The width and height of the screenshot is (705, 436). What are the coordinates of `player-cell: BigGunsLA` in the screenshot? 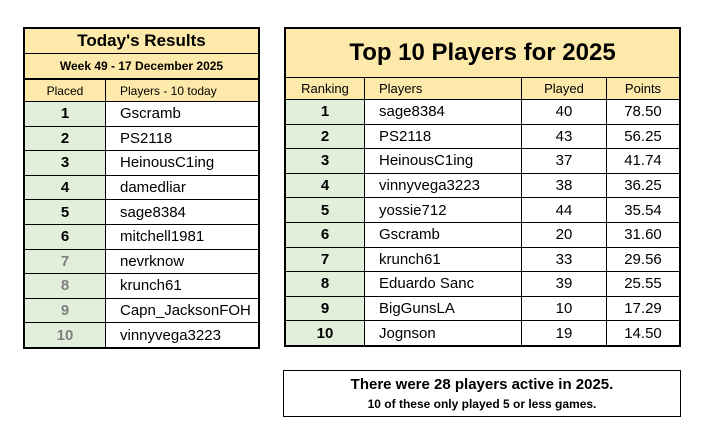 It's located at (443, 308).